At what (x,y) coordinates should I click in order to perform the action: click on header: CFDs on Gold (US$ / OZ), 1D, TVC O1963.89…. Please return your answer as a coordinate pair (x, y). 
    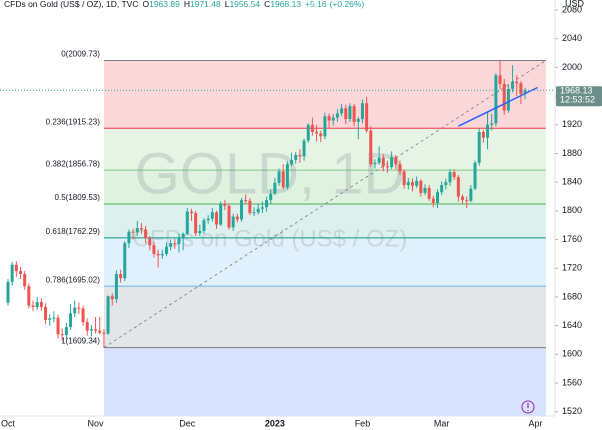
    Looking at the image, I should click on (184, 4).